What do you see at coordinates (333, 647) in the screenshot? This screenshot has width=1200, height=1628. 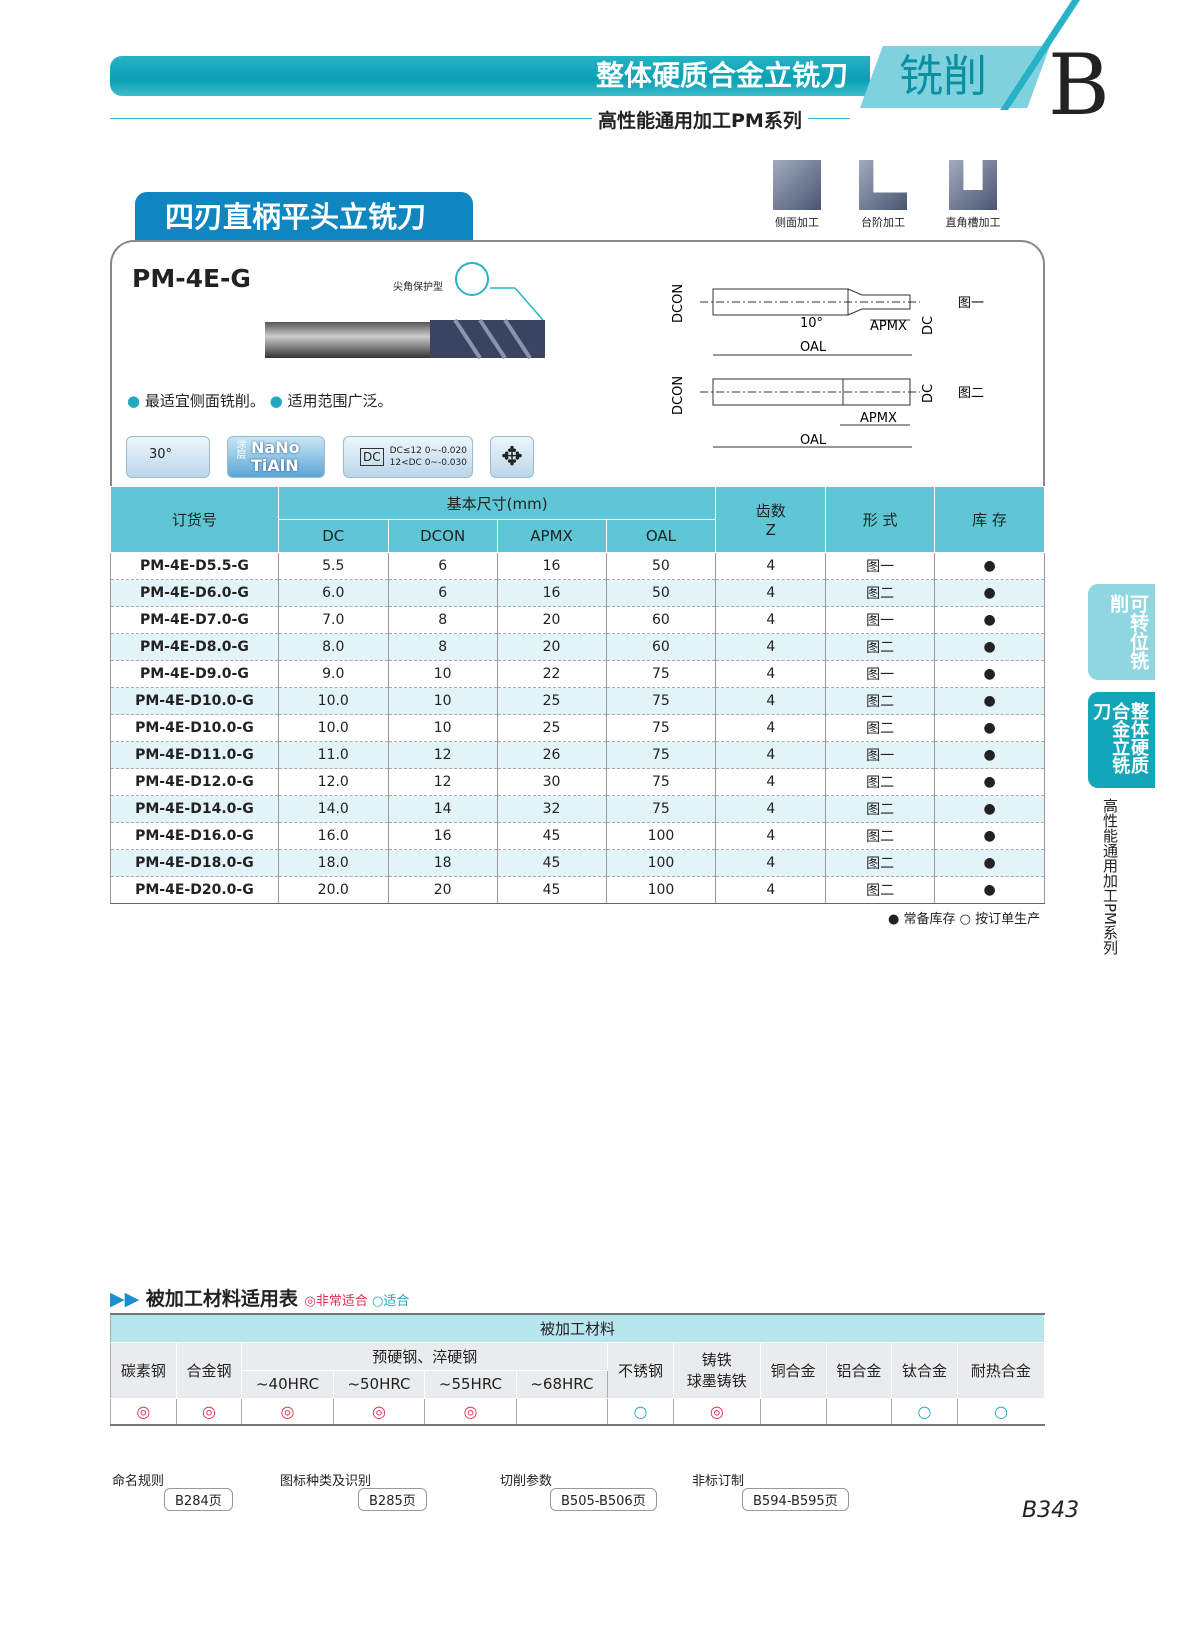 I see `table-cell: 8.0` at bounding box center [333, 647].